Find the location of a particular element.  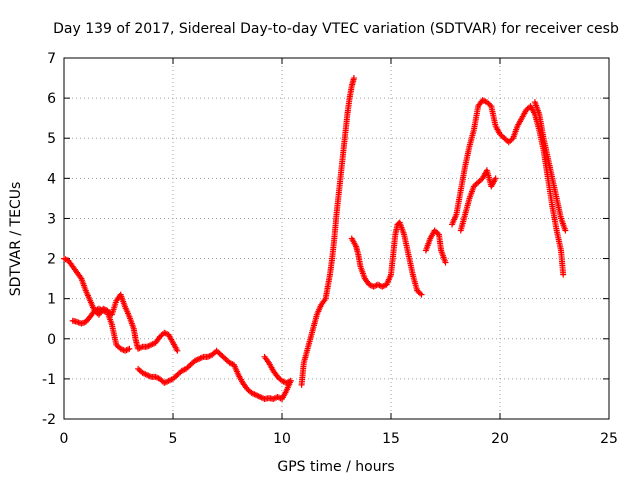

y-axis-label: SDTVAR / TECUs is located at coordinates (16, 239).